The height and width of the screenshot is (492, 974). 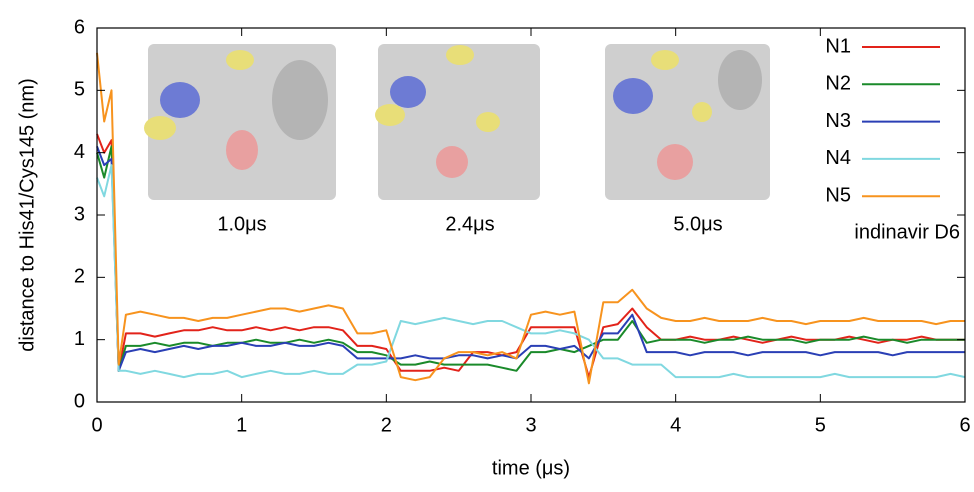 I want to click on y-tick-label: 2, so click(x=79, y=277).